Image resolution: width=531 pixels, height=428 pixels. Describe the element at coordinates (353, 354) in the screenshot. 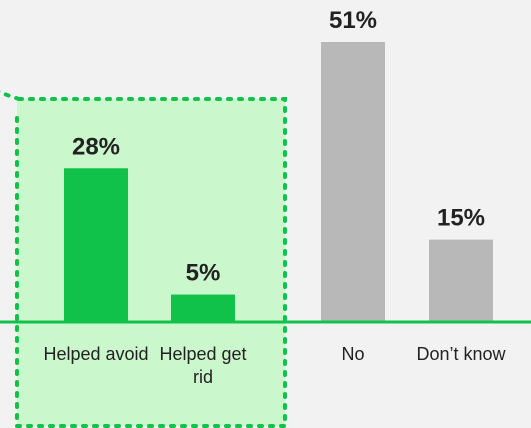

I see `category-label-2: No` at that location.